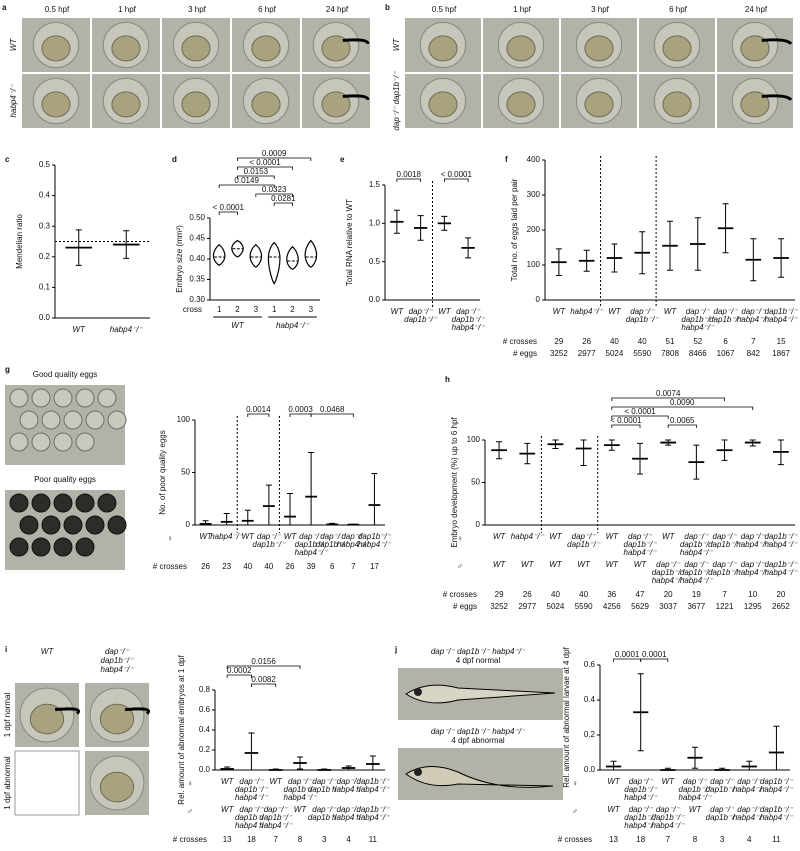  Describe the element at coordinates (267, 9) in the screenshot. I see `column-label: 6 hpf` at that location.